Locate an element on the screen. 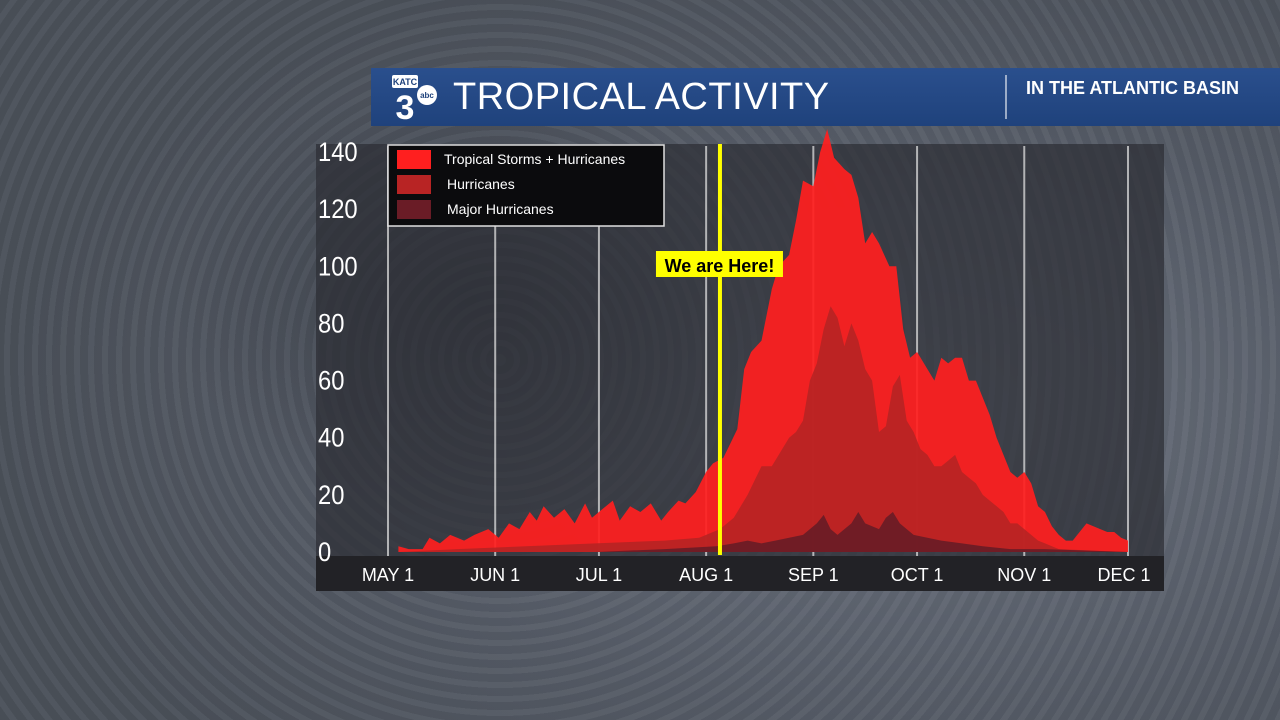 The width and height of the screenshot is (1280, 720). y-tick-label: 120 is located at coordinates (338, 210).